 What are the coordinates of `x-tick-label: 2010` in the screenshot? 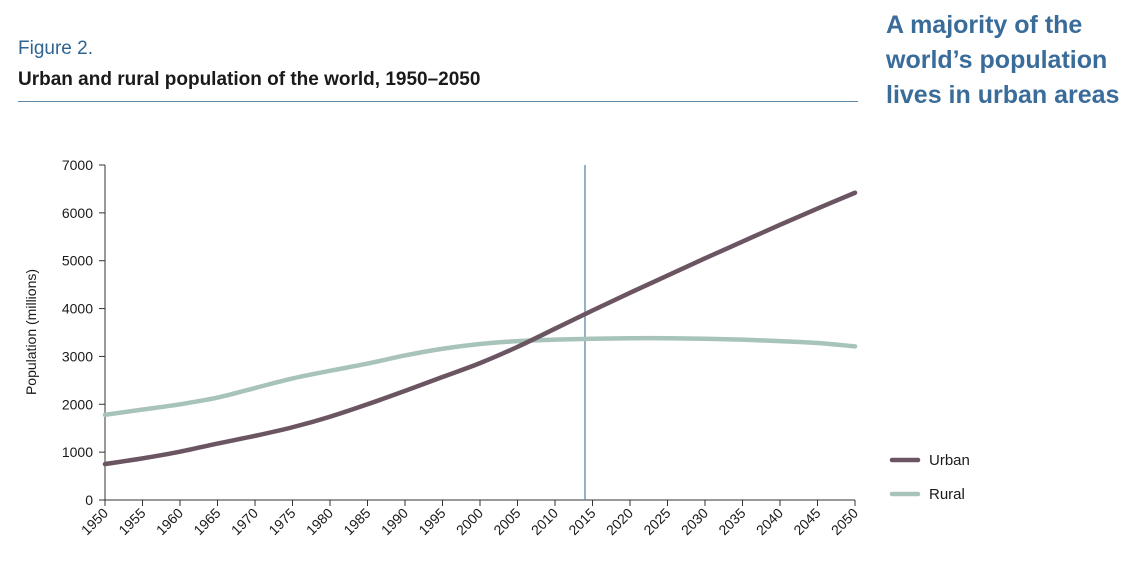 It's located at (544, 521).